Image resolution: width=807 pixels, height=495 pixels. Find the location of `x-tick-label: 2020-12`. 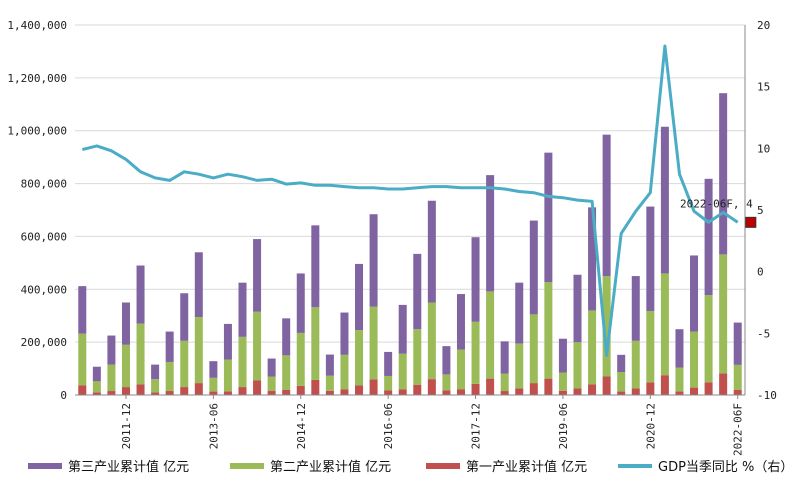

x-tick-label: 2020-12 is located at coordinates (650, 426).